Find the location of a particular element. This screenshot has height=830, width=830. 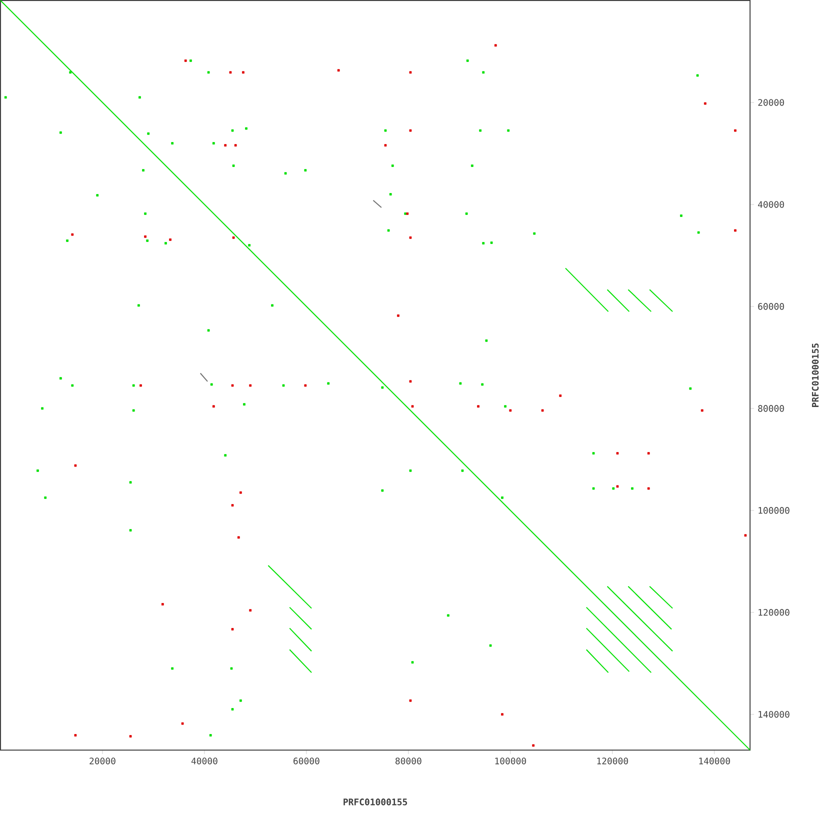

x-tick-label: 120000 is located at coordinates (612, 761).